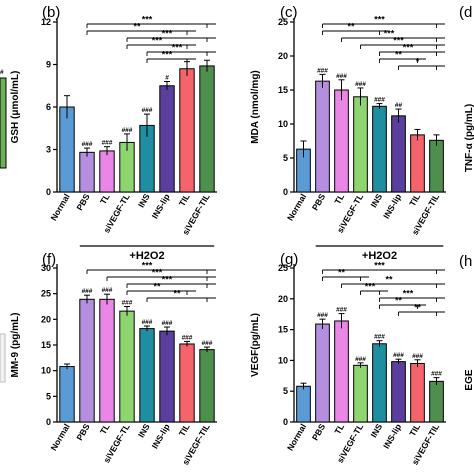  Describe the element at coordinates (167, 78) in the screenshot. I see `bar-significance-label: #` at that location.